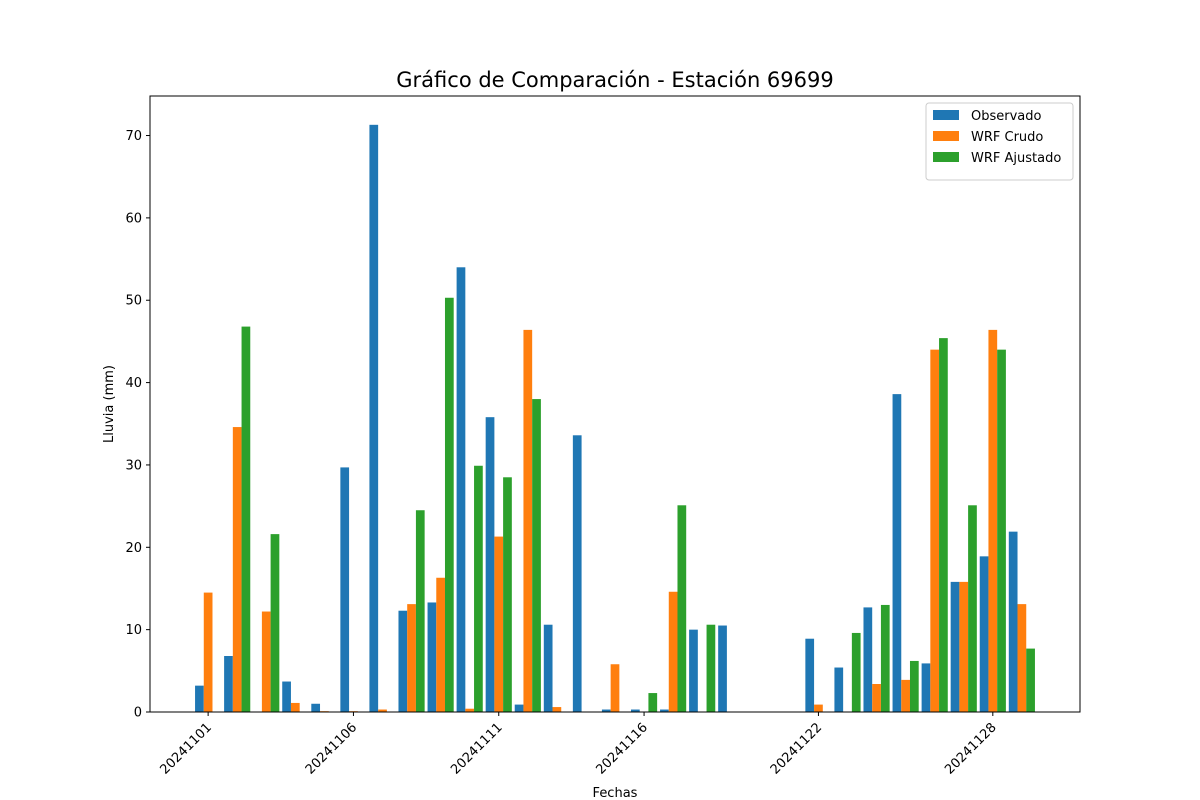 This screenshot has height=800, width=1200. Describe the element at coordinates (1006, 116) in the screenshot. I see `legend-label-observado: Observado` at that location.